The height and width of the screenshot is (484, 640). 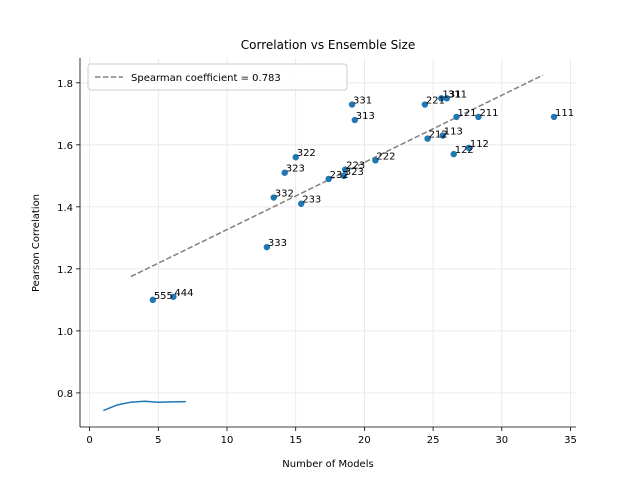 What do you see at coordinates (327, 464) in the screenshot?
I see `x-axis-label: Number of Models` at bounding box center [327, 464].